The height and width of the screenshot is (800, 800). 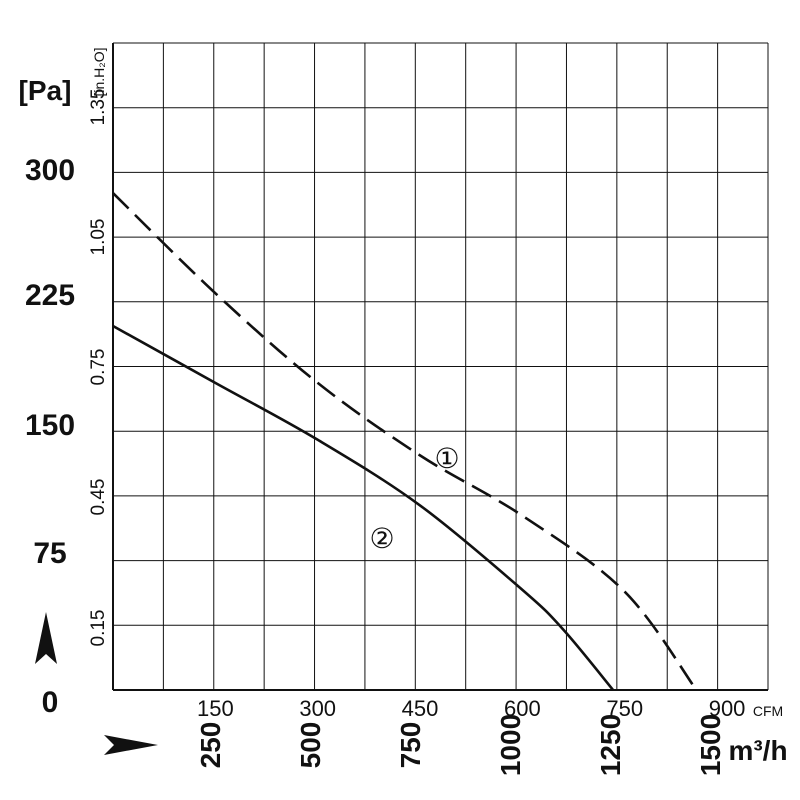 What do you see at coordinates (98, 628) in the screenshot?
I see `inh2o-tick-label: 0.15` at bounding box center [98, 628].